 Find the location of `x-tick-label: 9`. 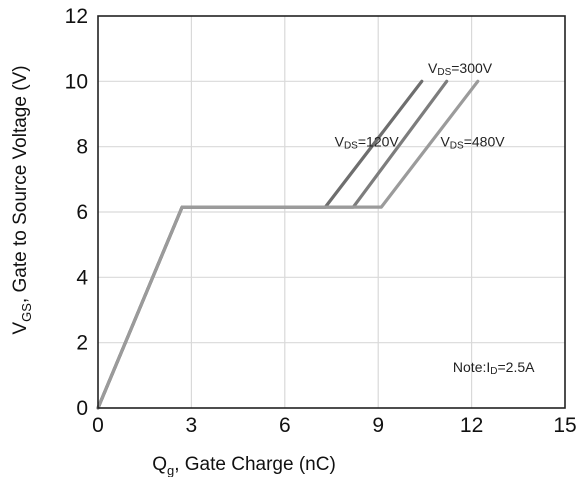

x-tick-label: 9 is located at coordinates (378, 425).